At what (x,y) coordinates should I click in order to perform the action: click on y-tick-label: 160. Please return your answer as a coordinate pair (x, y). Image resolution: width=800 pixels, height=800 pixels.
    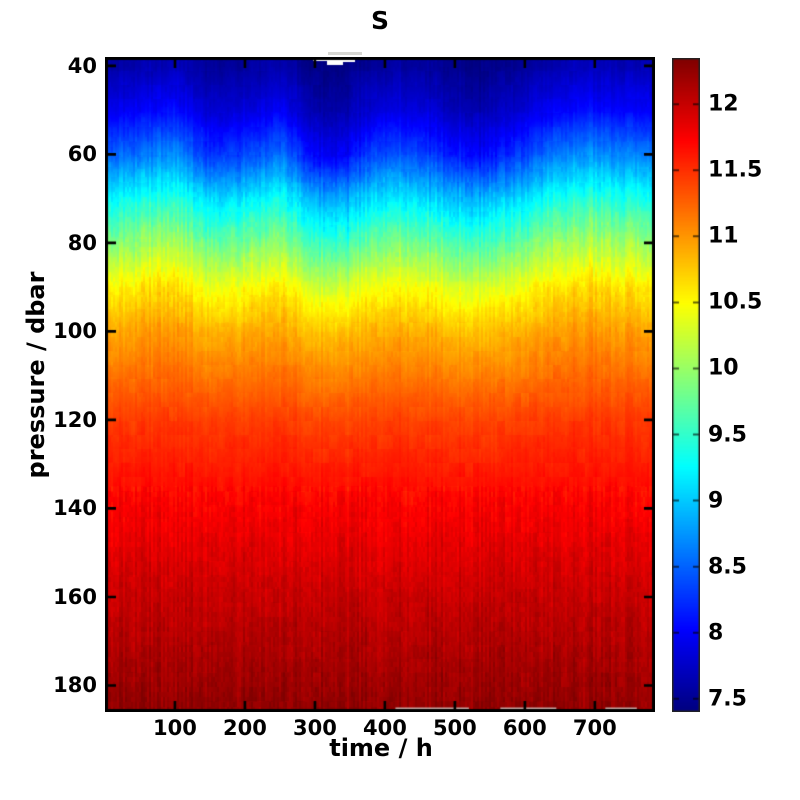
    Looking at the image, I should click on (75, 596).